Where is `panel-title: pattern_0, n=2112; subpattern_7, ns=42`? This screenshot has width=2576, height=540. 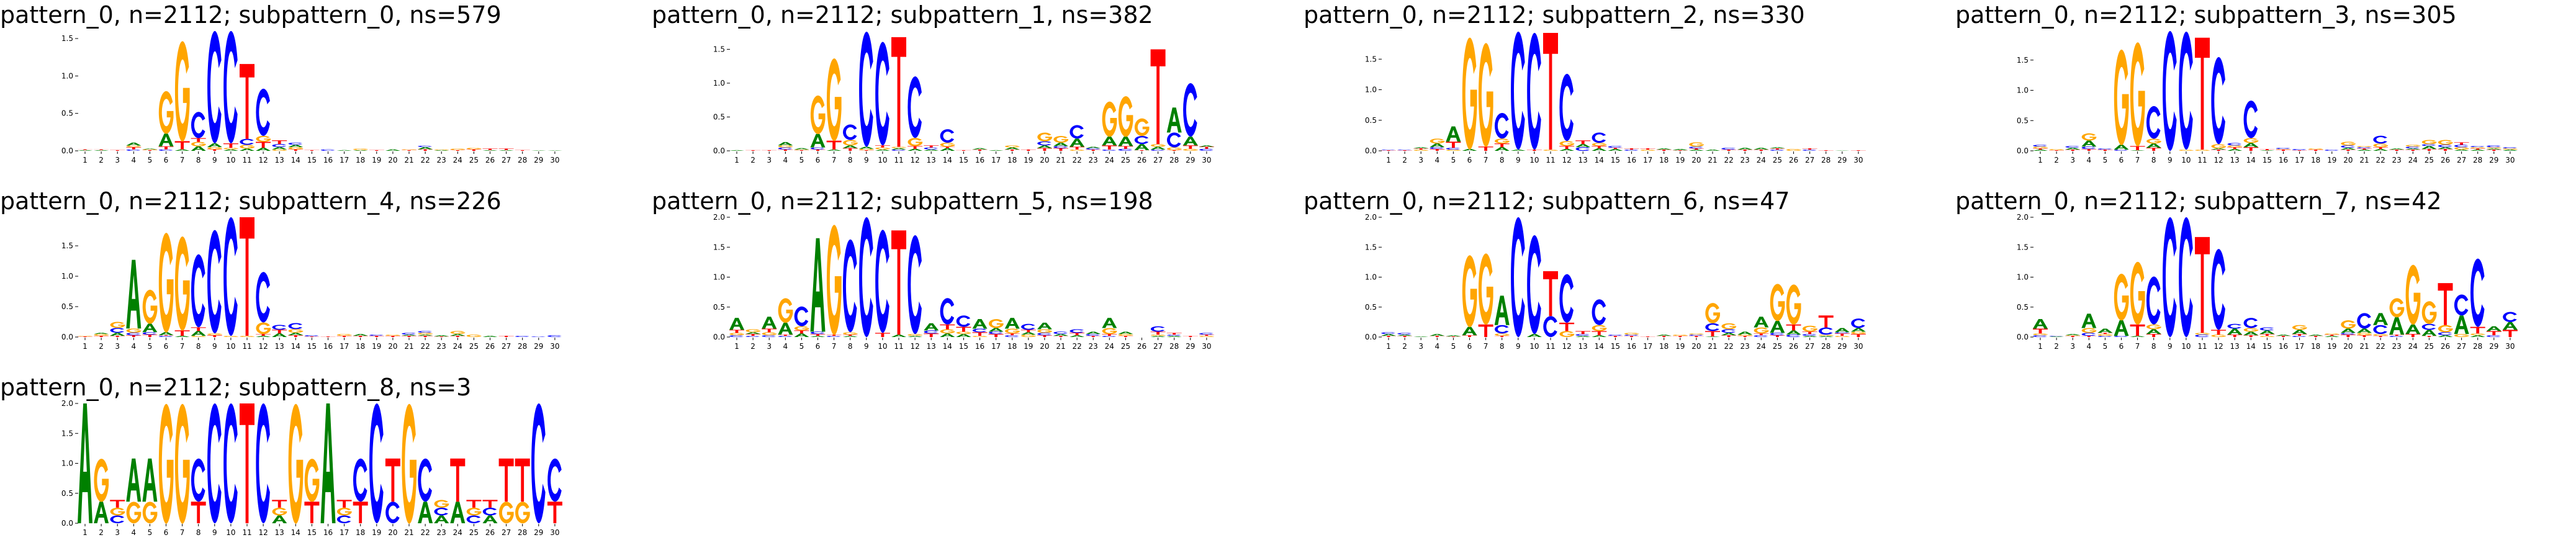
panel-title: pattern_0, n=2112; subpattern_7, ns=42 is located at coordinates (2198, 201).